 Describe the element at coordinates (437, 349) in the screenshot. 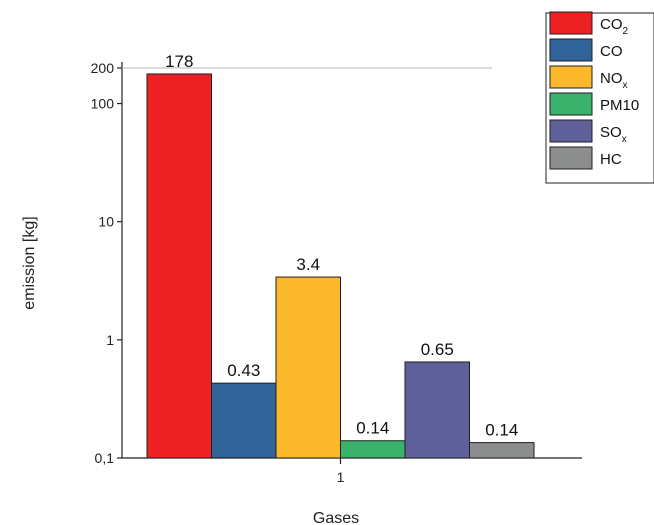

I see `bar-value-label: 0.65` at that location.